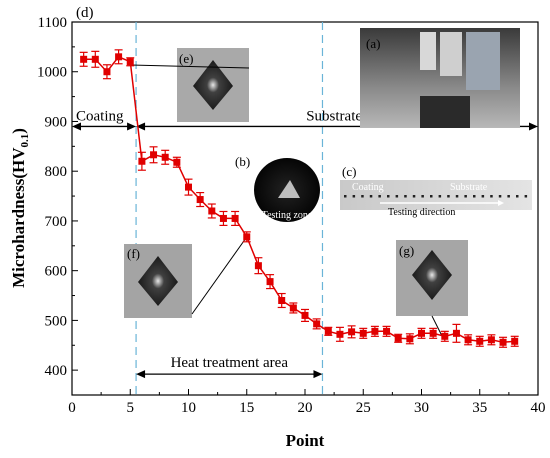  Describe the element at coordinates (132, 126) in the screenshot. I see `coating-arrow-head-right` at that location.